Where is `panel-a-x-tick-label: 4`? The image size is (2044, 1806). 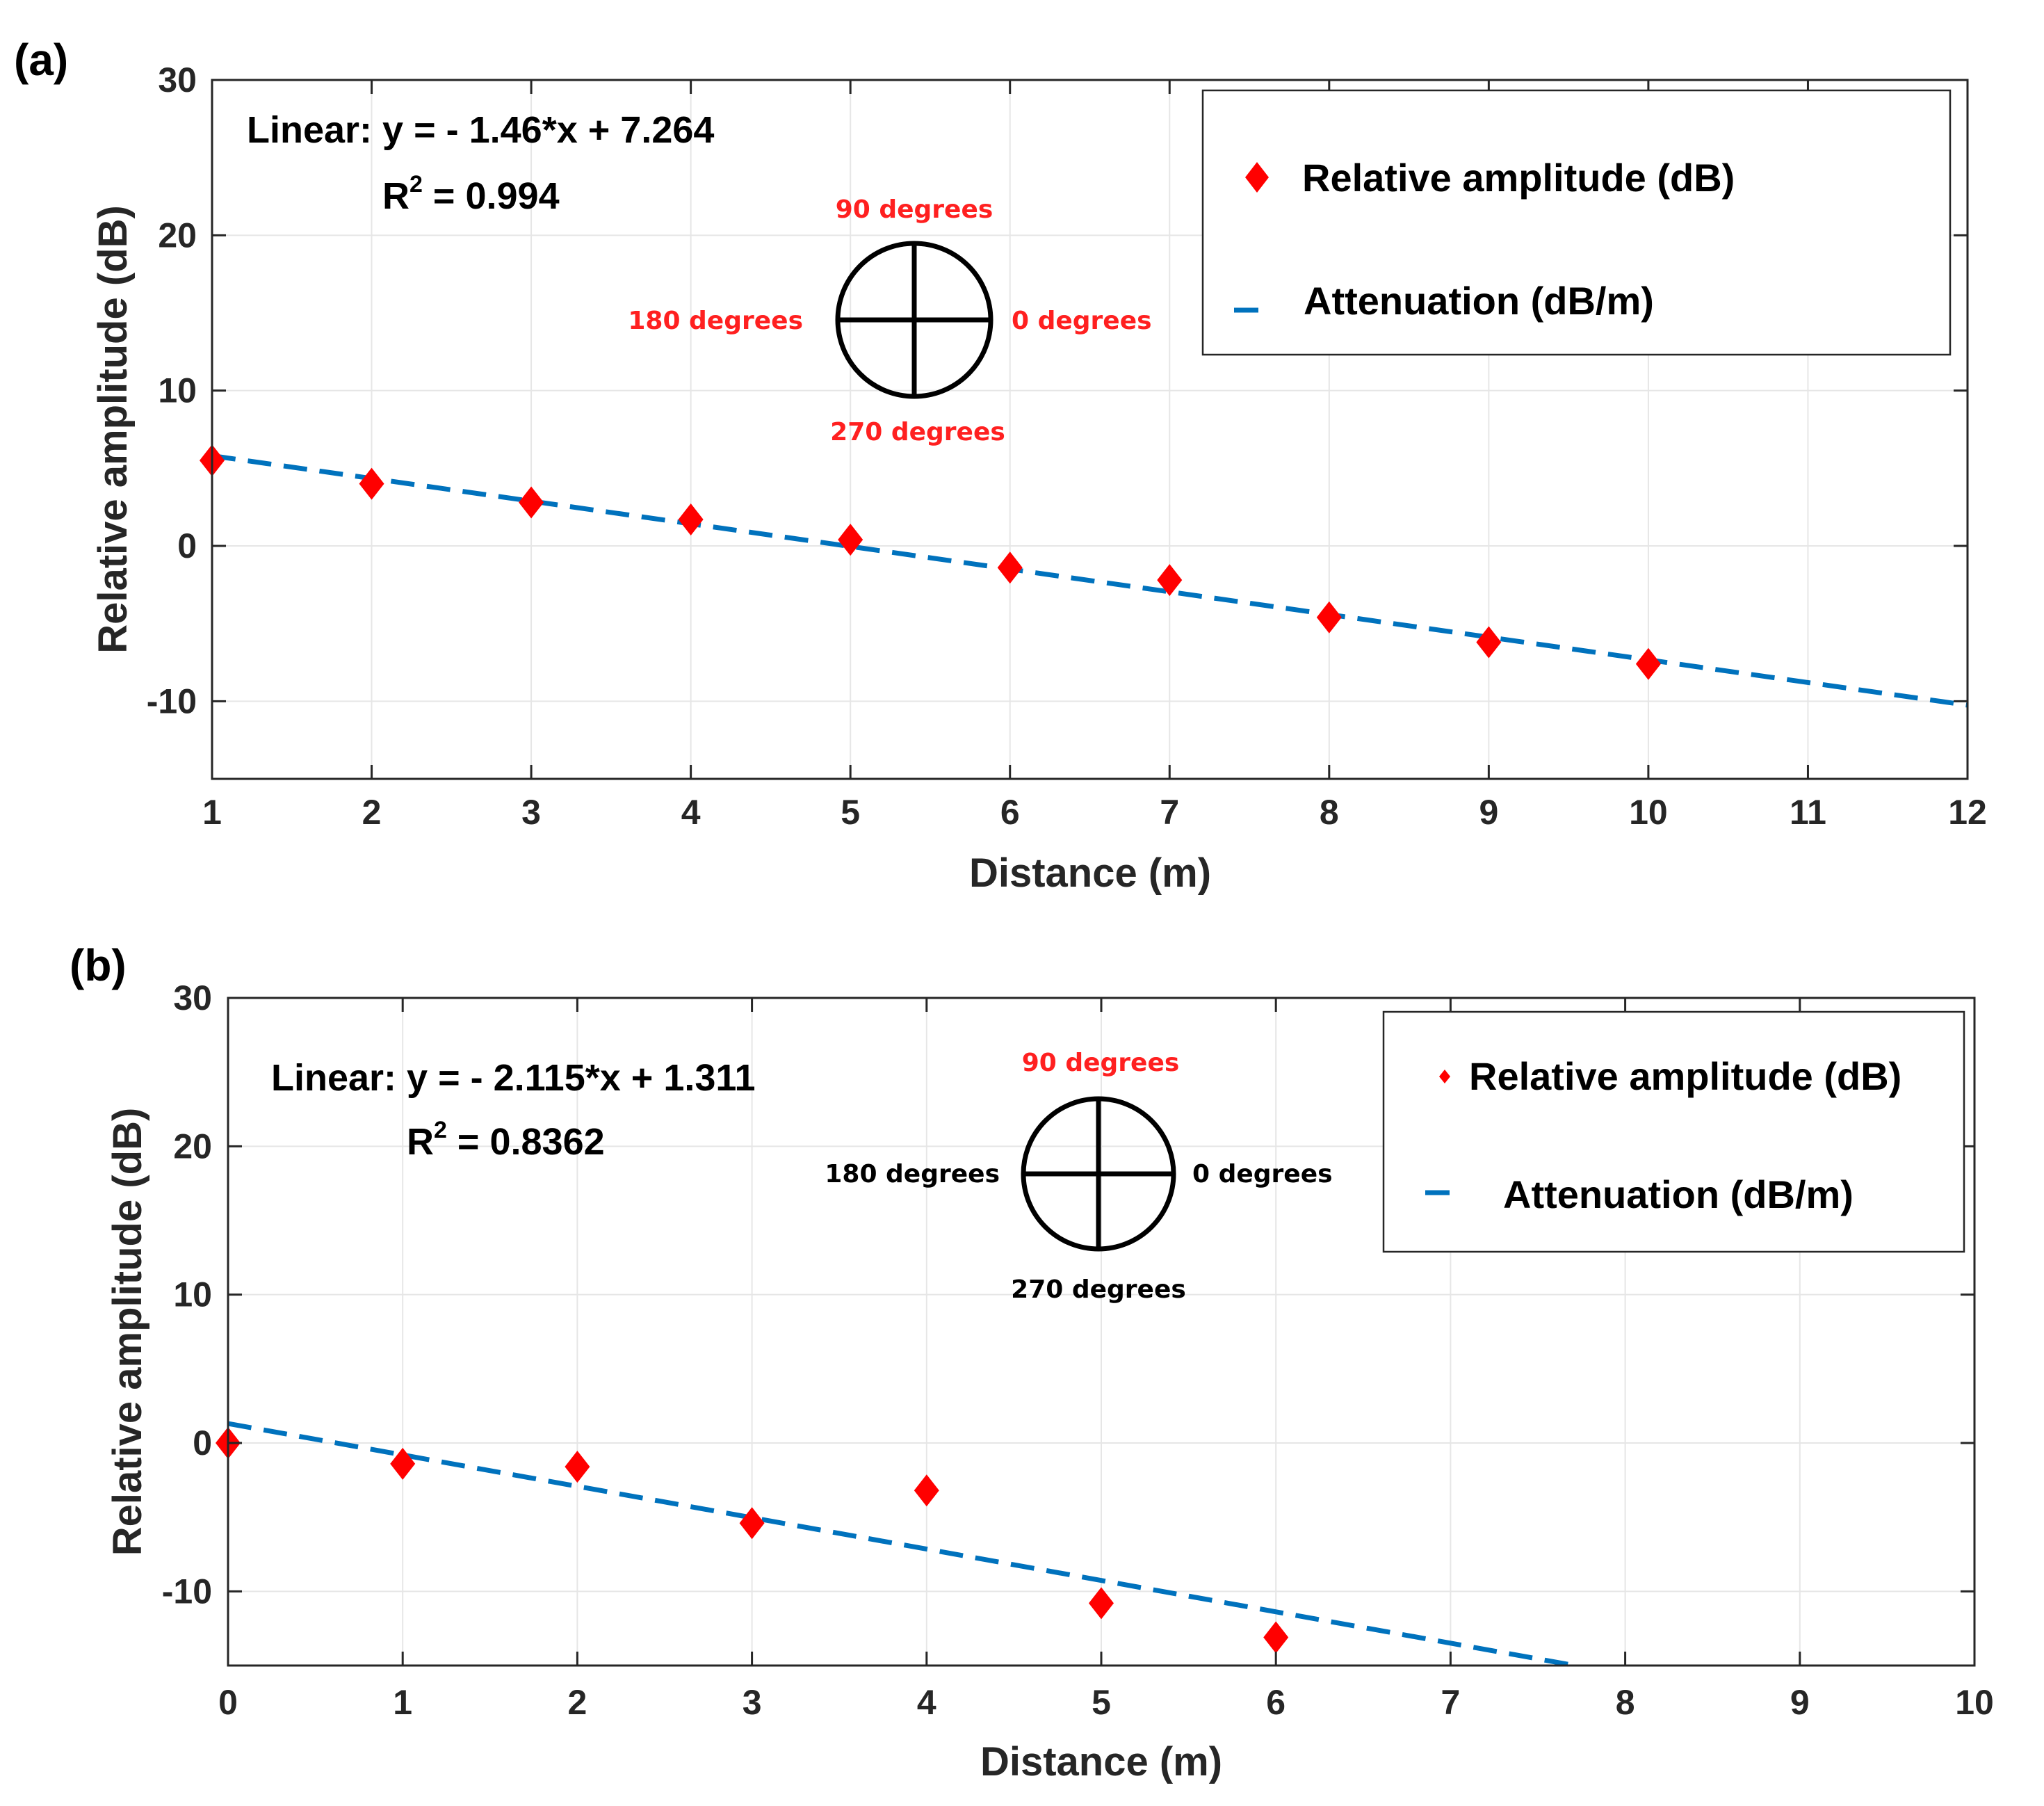
panel-a-x-tick-label: 4 is located at coordinates (691, 812).